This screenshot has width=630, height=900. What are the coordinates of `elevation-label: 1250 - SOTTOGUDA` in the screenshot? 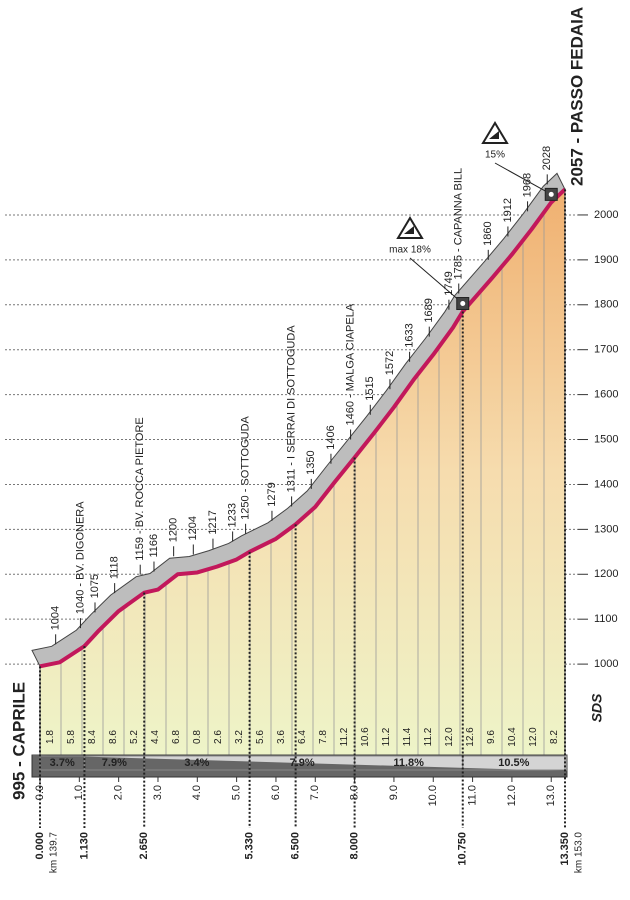 It's located at (246, 467).